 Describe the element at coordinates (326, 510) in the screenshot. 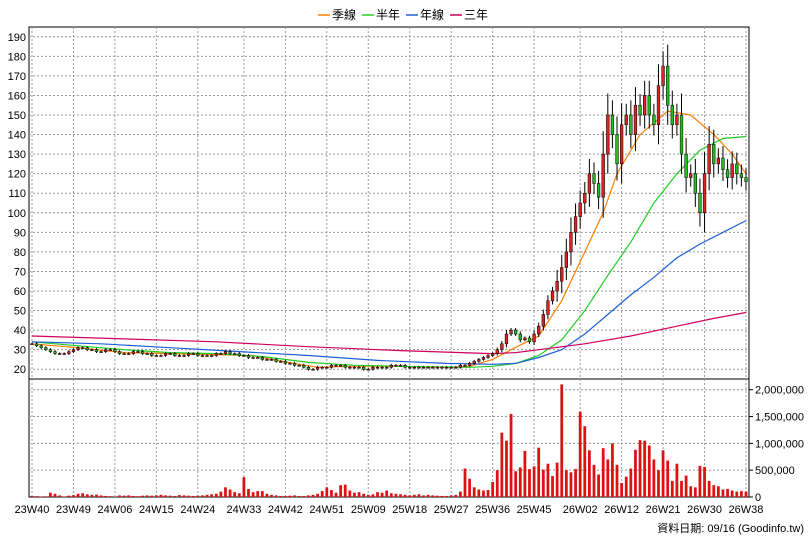

I see `x-tick-label: 24W51` at that location.